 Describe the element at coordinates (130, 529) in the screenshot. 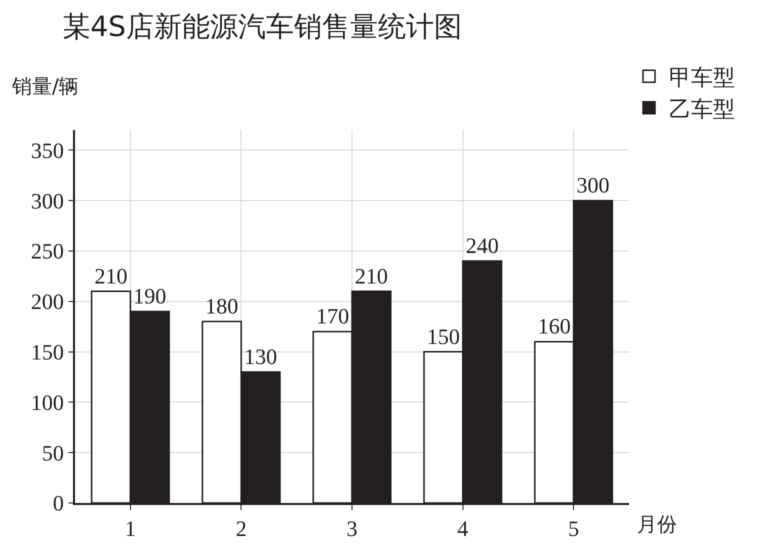

I see `x-tick-label: 1` at that location.